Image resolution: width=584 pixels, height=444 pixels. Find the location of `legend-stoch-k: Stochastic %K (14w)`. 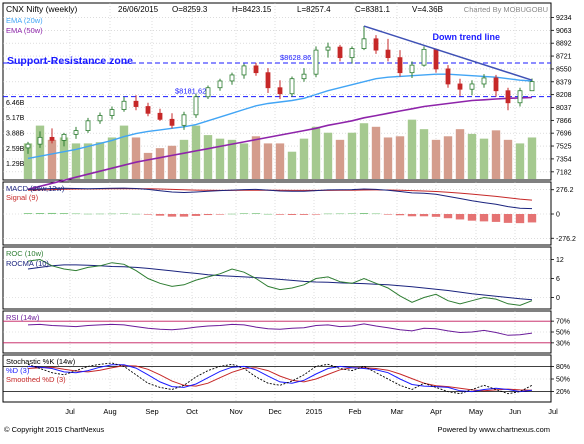

legend-stoch-k: Stochastic %K (14w) is located at coordinates (41, 361).